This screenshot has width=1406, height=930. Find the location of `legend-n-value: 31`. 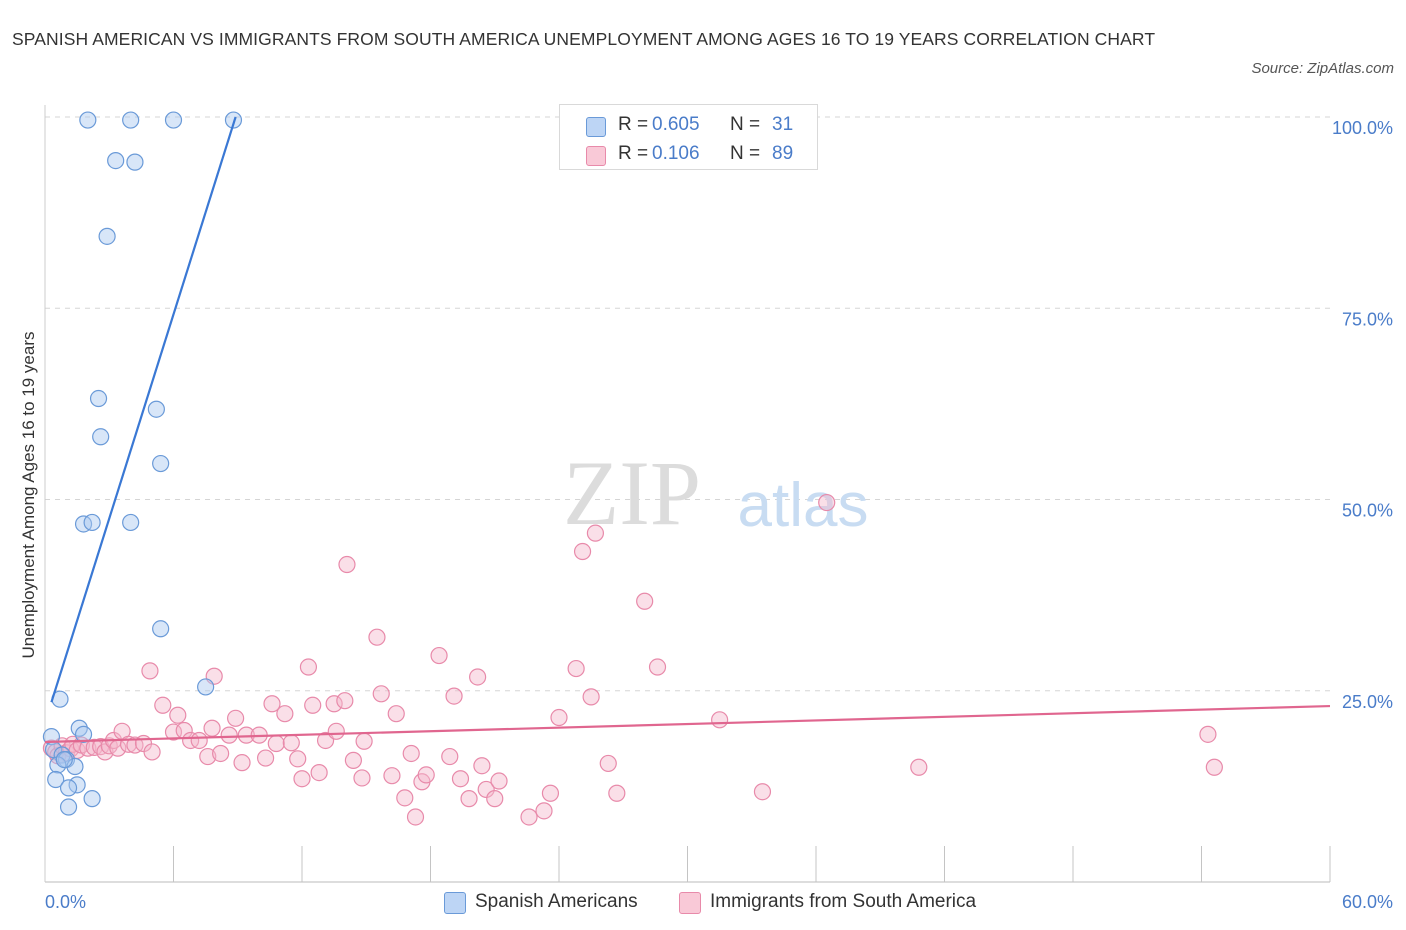

legend-n-value: 31 is located at coordinates (783, 124).